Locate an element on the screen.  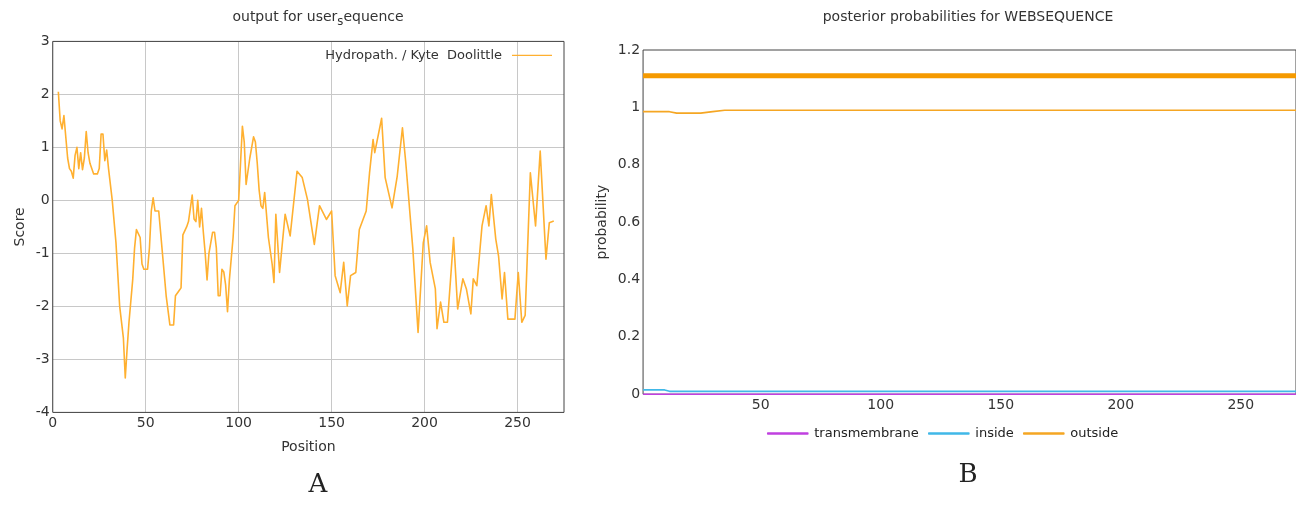
chart-title: output for user$_{s}$equence is located at coordinates (318, 19).